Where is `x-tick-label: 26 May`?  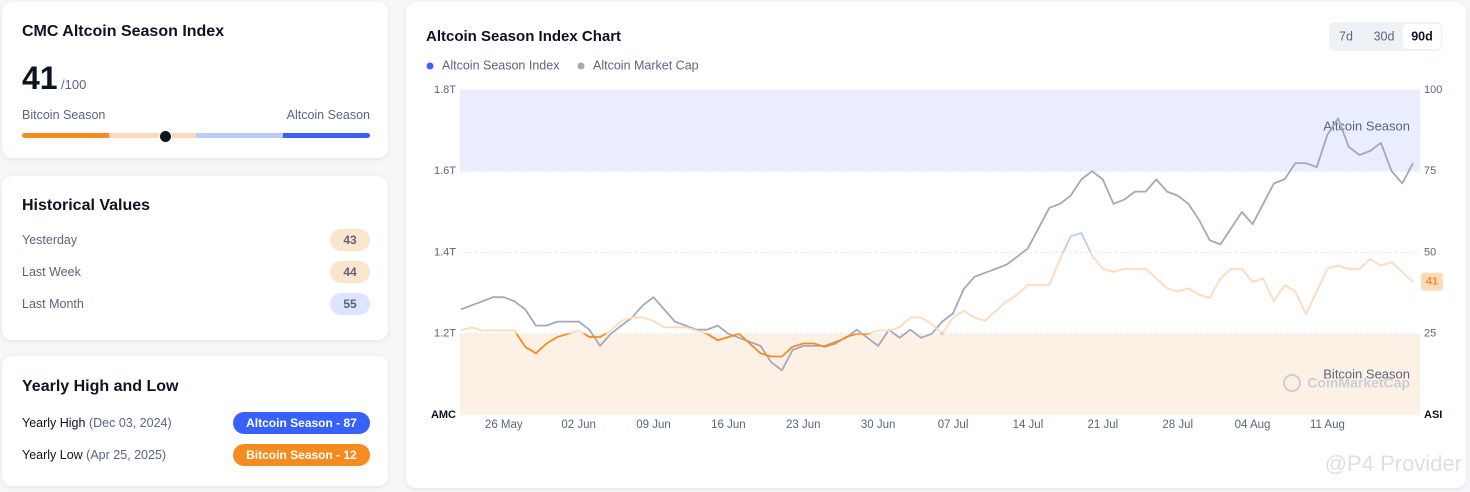 x-tick-label: 26 May is located at coordinates (504, 425).